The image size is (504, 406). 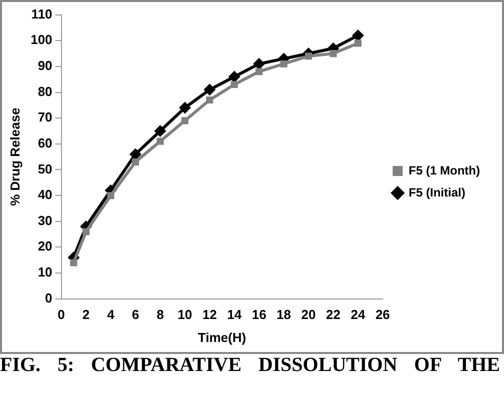 I want to click on caption: FIG. 5: COMPARATIVE DISSOLUTION OF THE, so click(x=250, y=365).